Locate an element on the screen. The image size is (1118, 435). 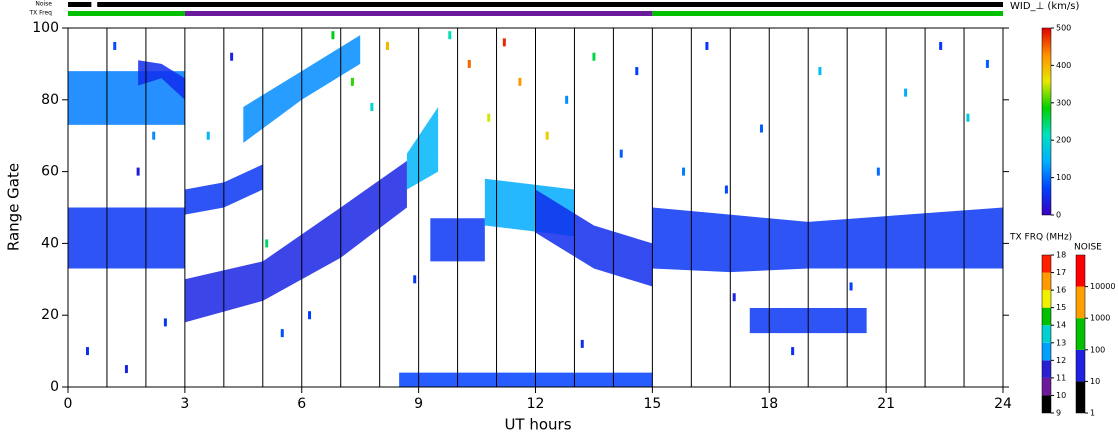
colorbar-tick-label: 200 is located at coordinates (1063, 140).